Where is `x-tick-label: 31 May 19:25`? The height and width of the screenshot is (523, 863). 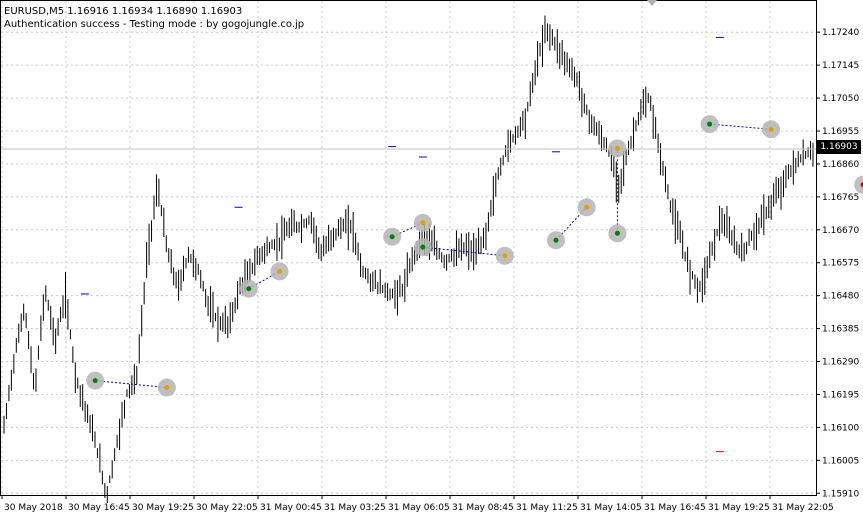
x-tick-label: 31 May 19:25 is located at coordinates (739, 508).